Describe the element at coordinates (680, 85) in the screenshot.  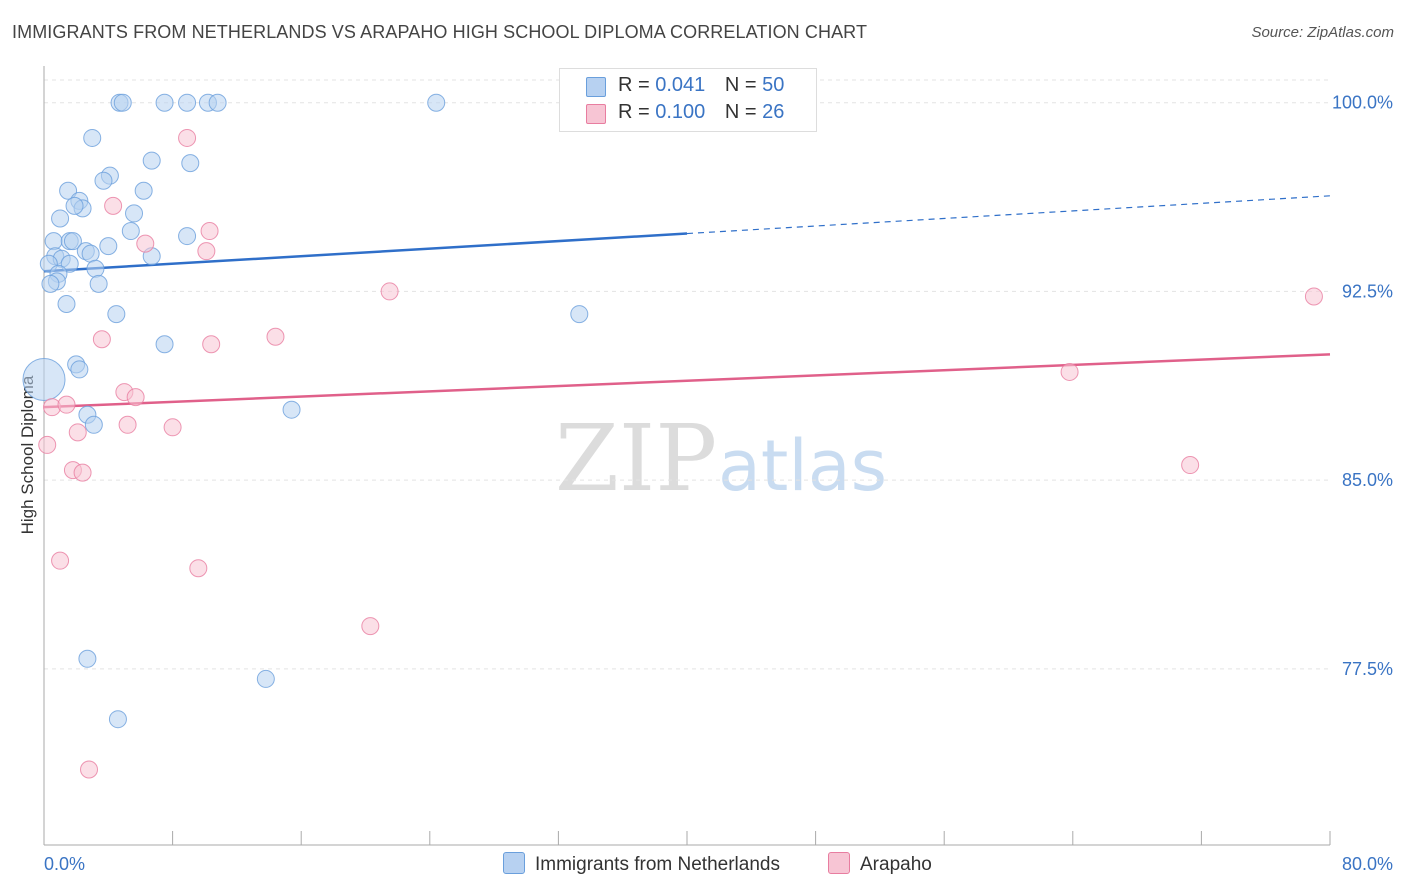
I see `r-value: 0.041` at that location.